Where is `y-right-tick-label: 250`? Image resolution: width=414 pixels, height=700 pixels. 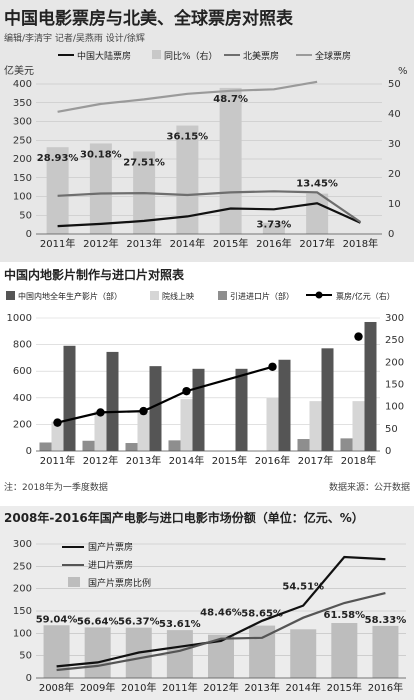 y-right-tick-label: 250 is located at coordinates (394, 340).